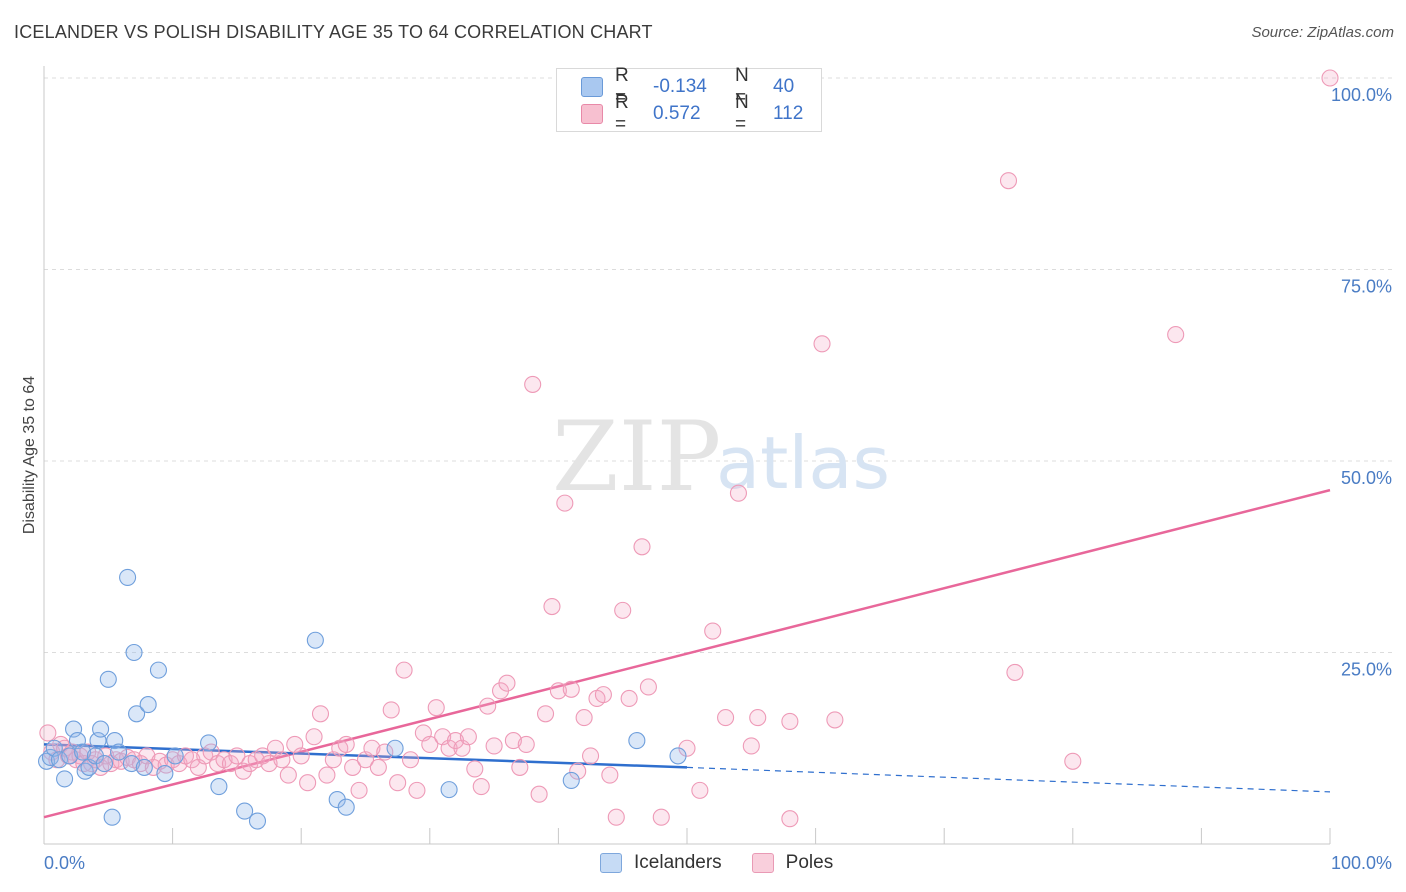 This screenshot has height=892, width=1406. Describe the element at coordinates (636, 457) in the screenshot. I see `watermark-zip: ZIP` at that location.